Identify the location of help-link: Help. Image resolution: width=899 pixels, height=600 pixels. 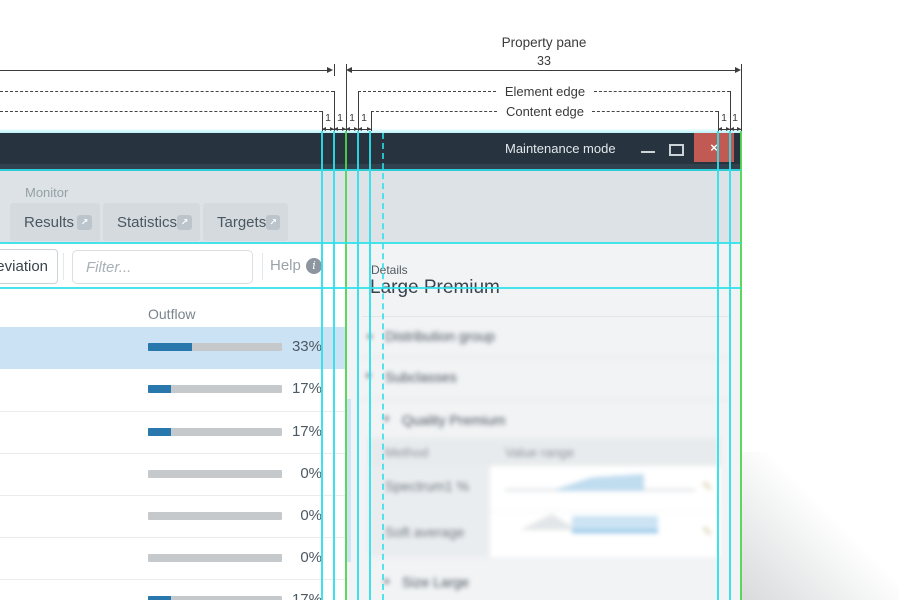
(285, 265).